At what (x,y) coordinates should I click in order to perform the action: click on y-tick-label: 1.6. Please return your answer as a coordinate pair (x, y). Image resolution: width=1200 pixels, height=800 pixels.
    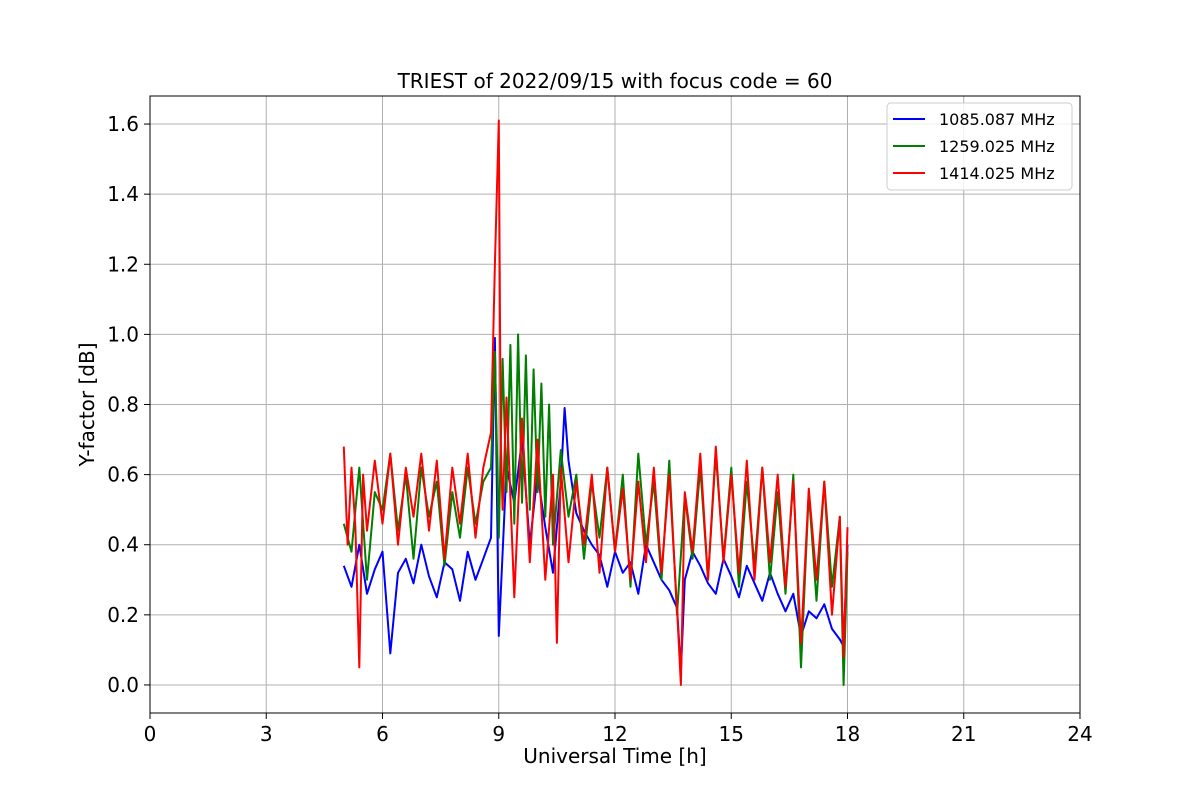
    Looking at the image, I should click on (123, 124).